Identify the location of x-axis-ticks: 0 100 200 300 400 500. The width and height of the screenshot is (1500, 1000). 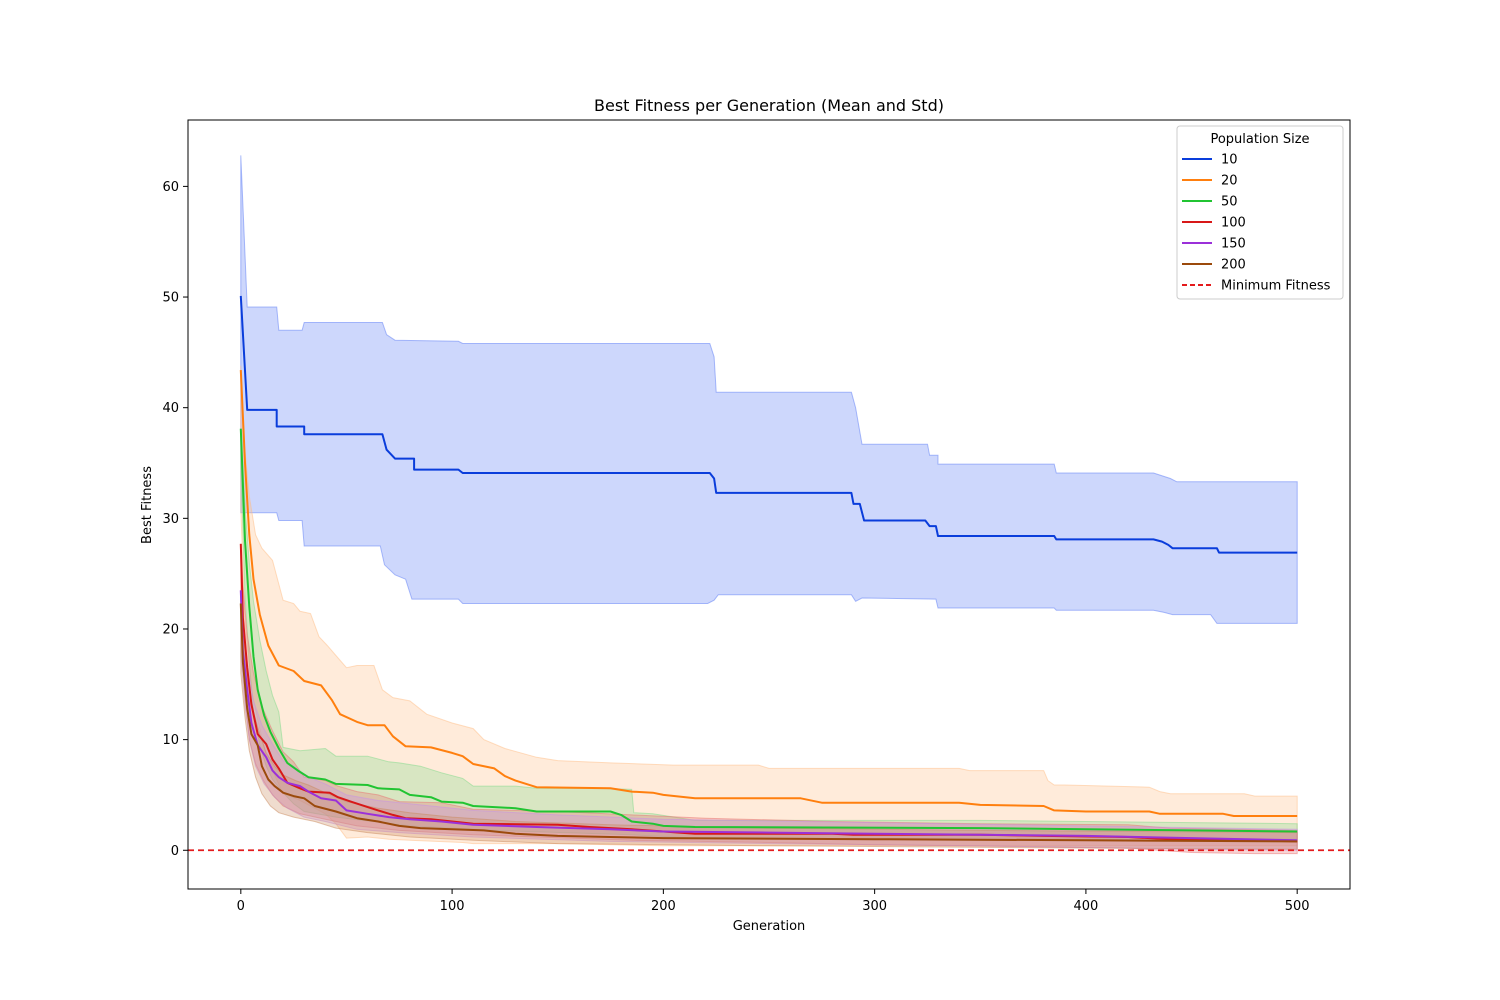
(773, 901).